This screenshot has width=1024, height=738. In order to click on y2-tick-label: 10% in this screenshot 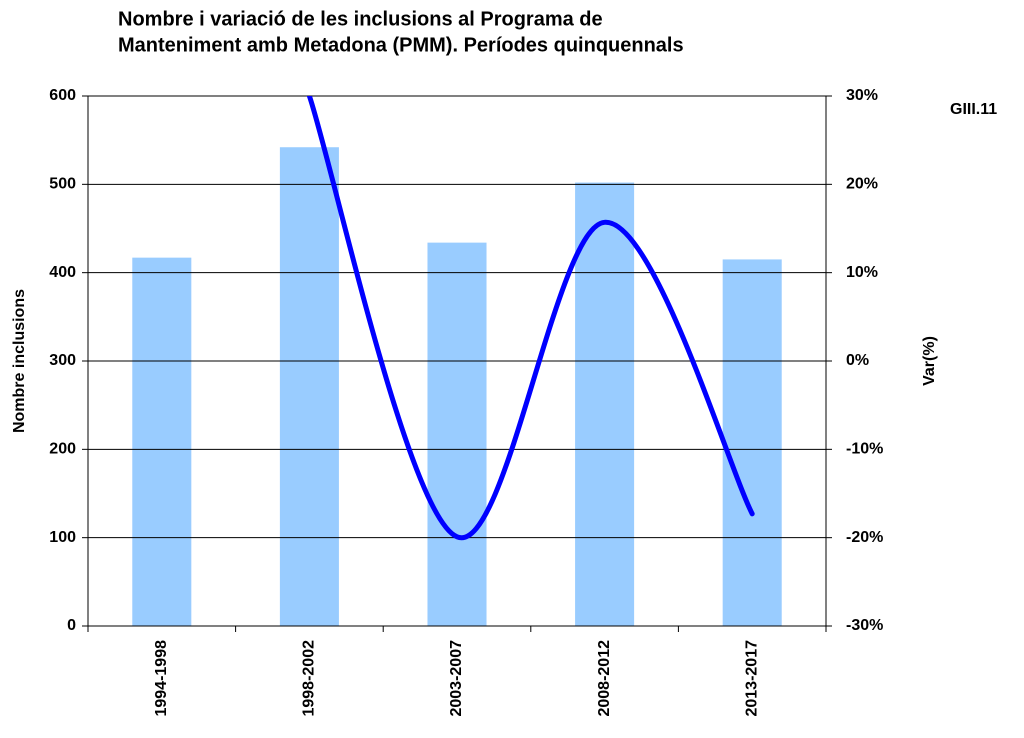, I will do `click(862, 272)`.